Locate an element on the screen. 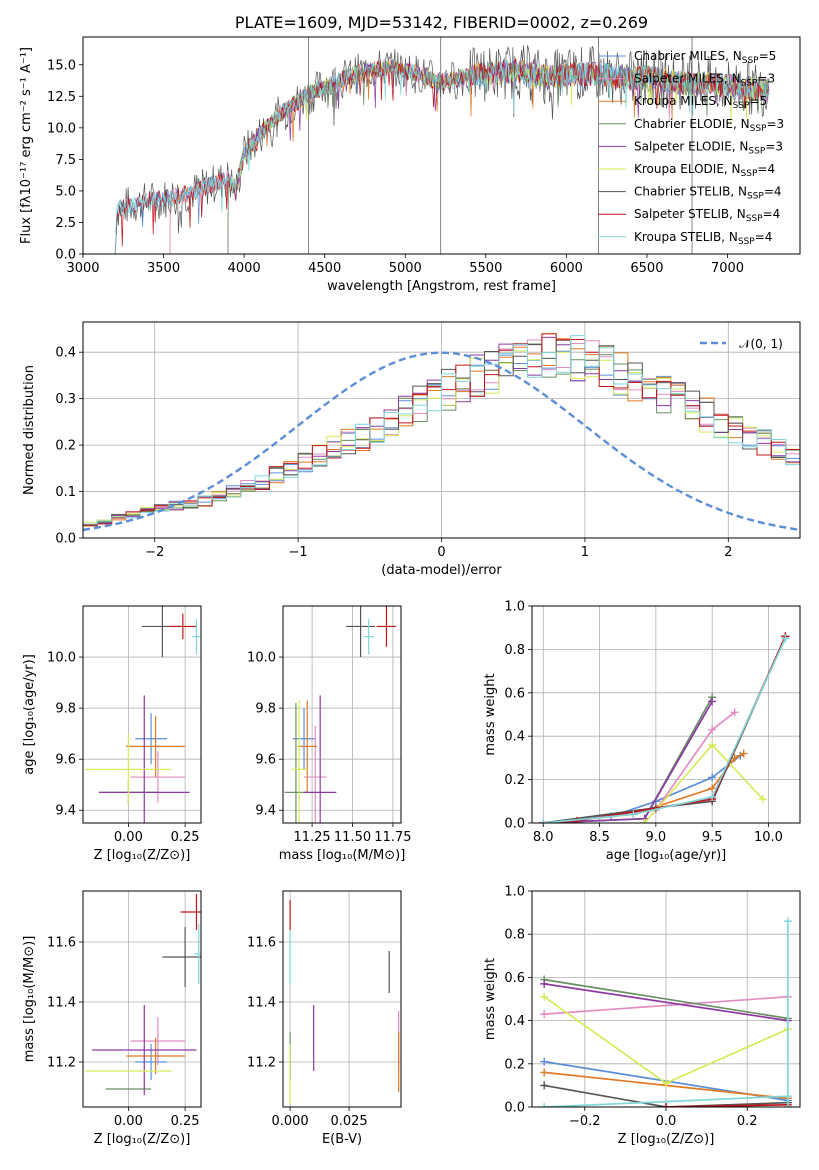  y-tick-label: 0.2 is located at coordinates (65, 446).